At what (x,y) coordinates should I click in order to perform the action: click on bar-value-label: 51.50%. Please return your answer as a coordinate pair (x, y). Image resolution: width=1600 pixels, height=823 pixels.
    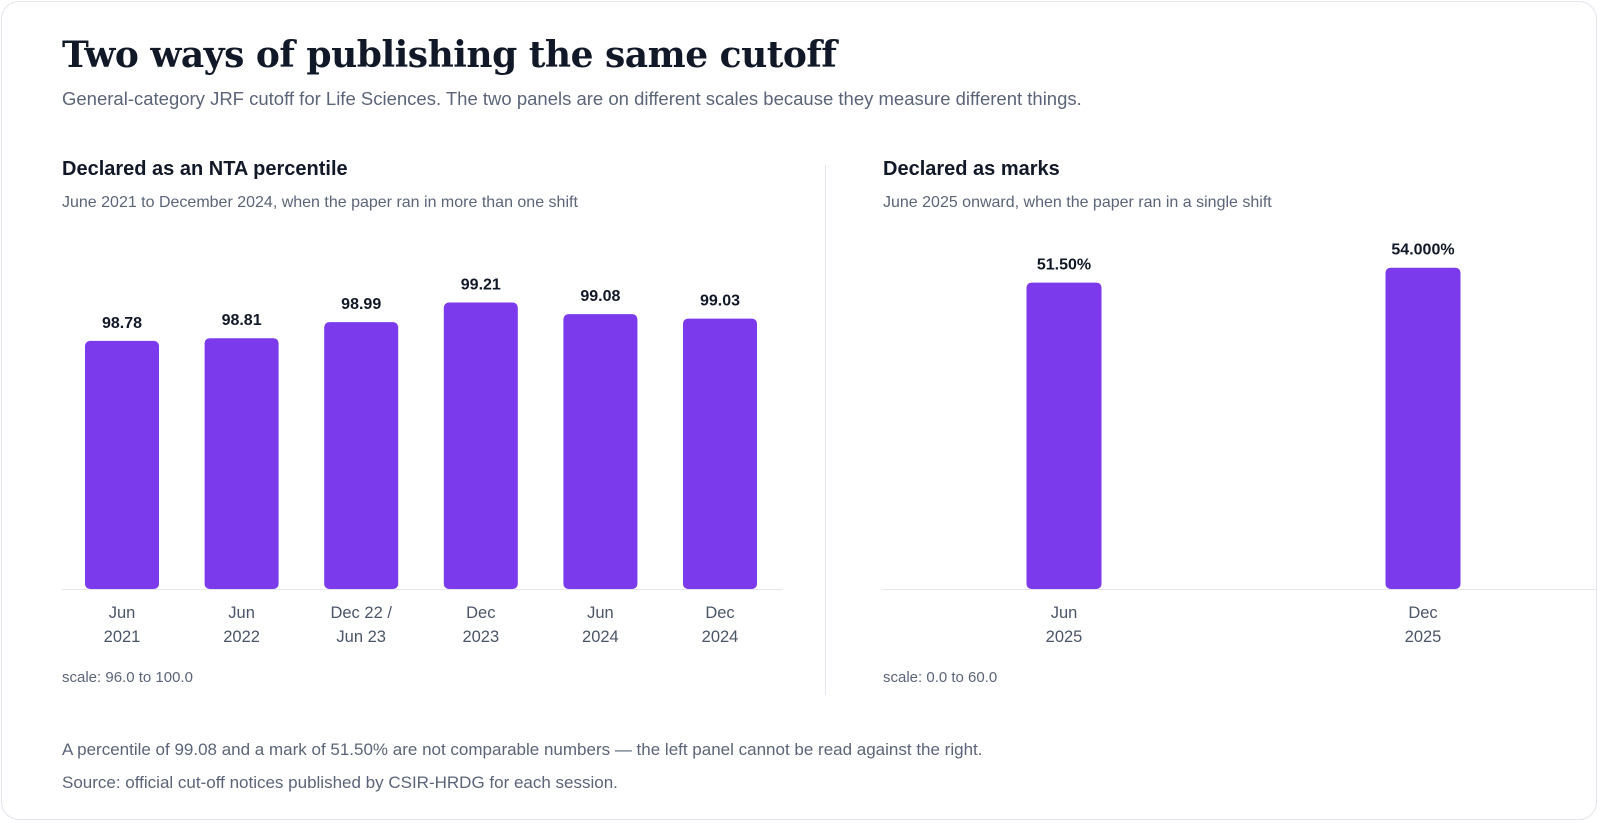
    Looking at the image, I should click on (1064, 265).